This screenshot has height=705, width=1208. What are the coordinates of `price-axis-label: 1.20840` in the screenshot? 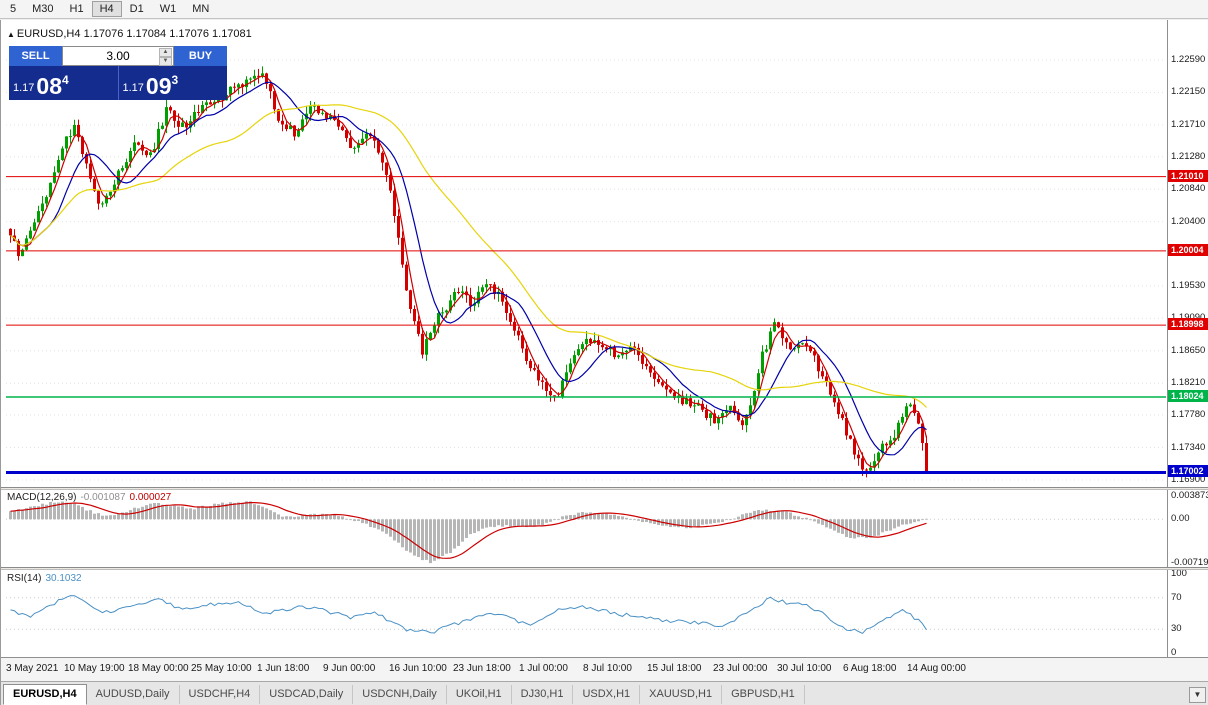 It's located at (1188, 188).